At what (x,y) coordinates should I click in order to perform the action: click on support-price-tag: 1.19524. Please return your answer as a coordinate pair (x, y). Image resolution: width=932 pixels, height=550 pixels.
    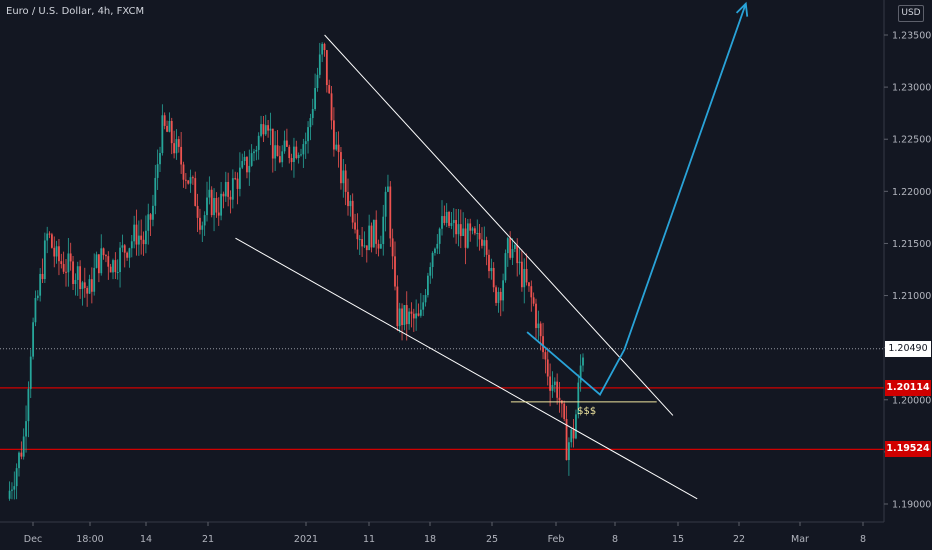
    Looking at the image, I should click on (908, 449).